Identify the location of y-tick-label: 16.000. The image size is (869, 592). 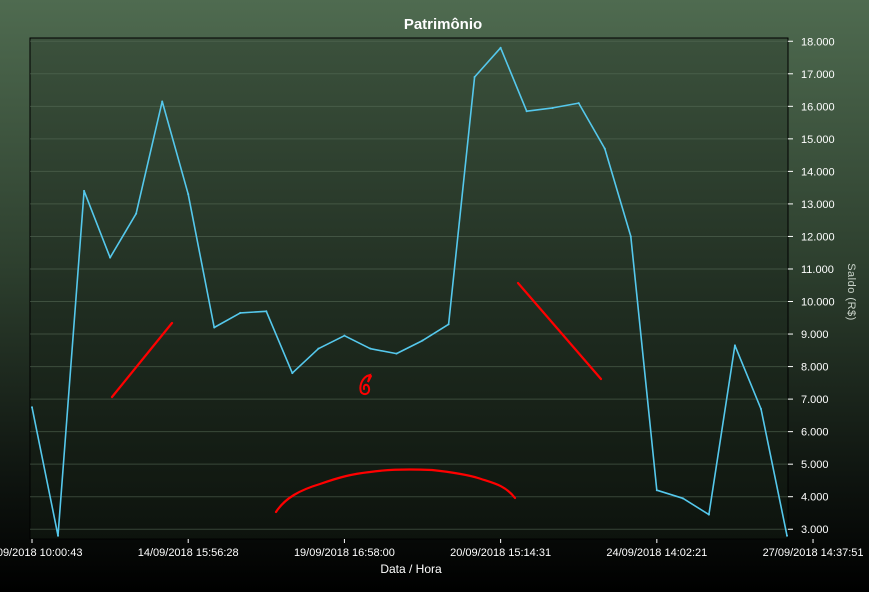
(818, 107).